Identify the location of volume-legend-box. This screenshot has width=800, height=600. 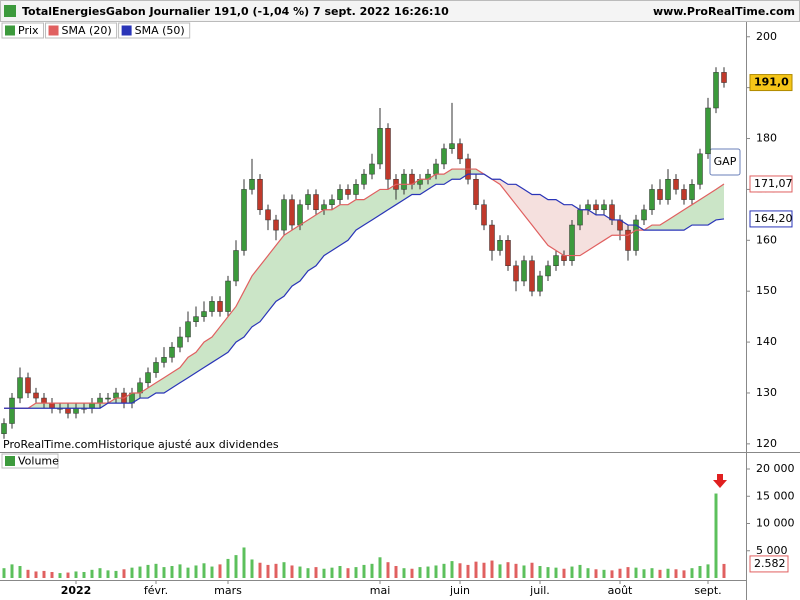
(30, 461).